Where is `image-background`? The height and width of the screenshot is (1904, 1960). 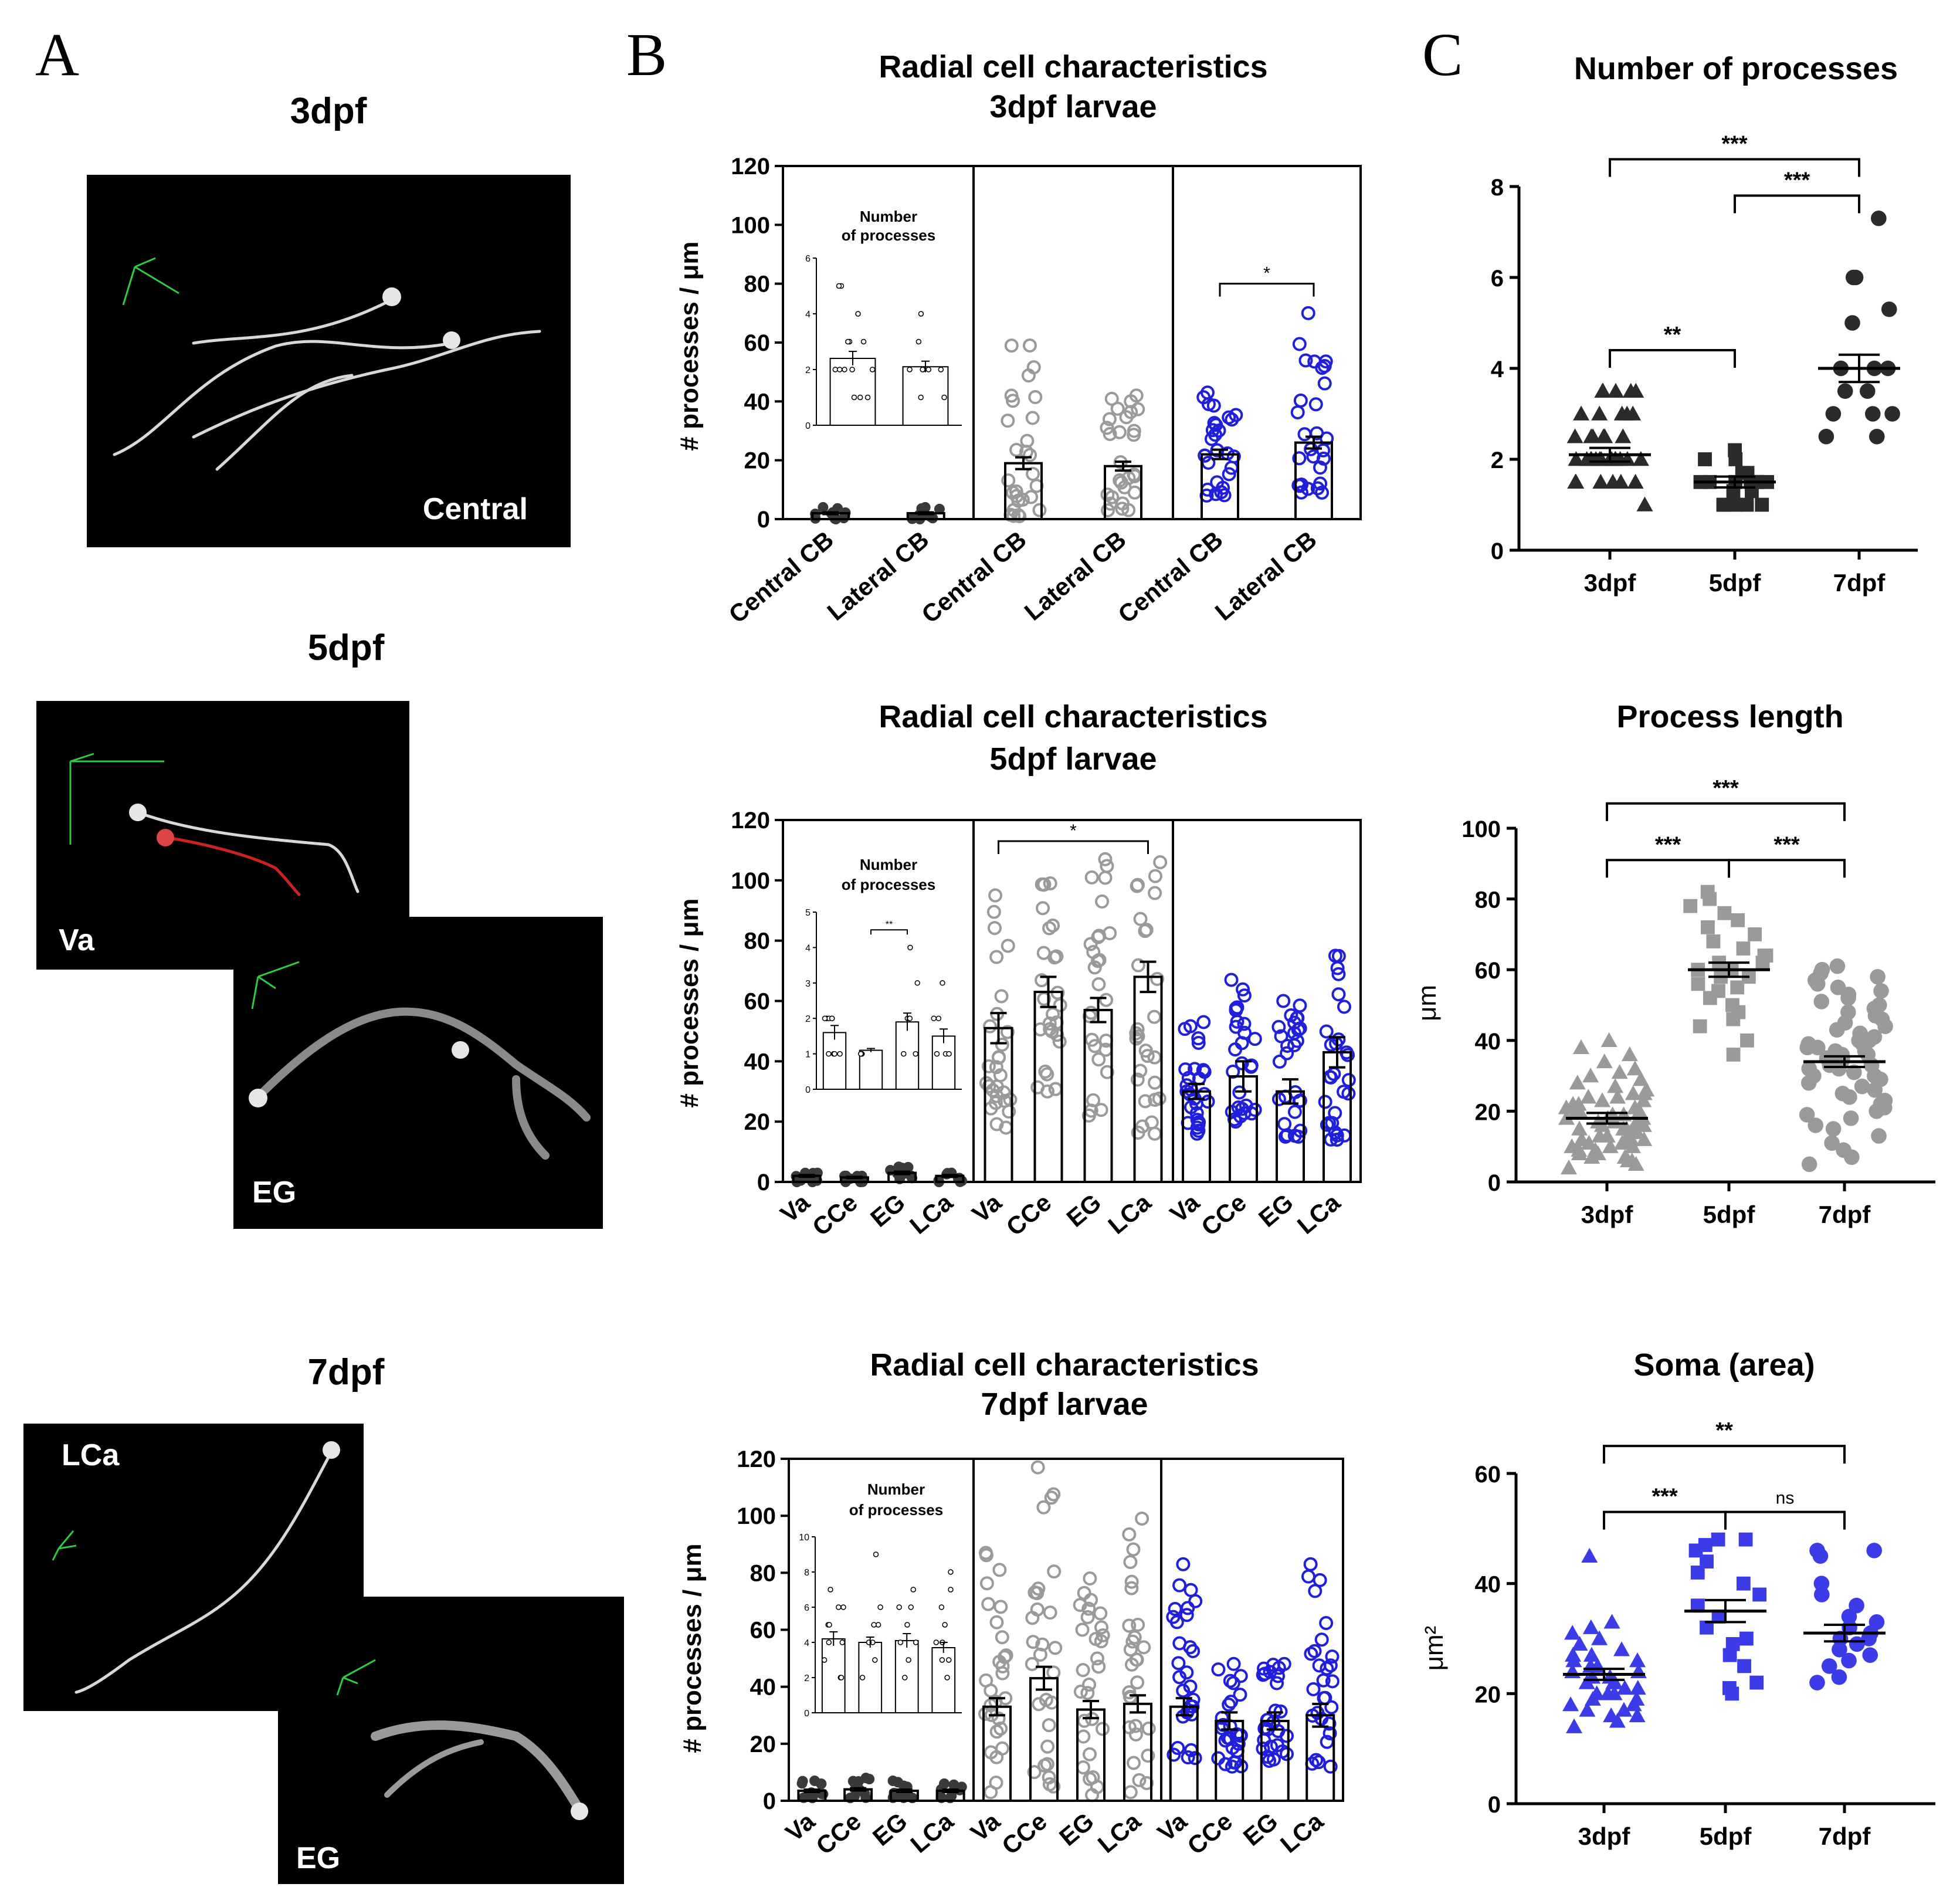
image-background is located at coordinates (418, 1073).